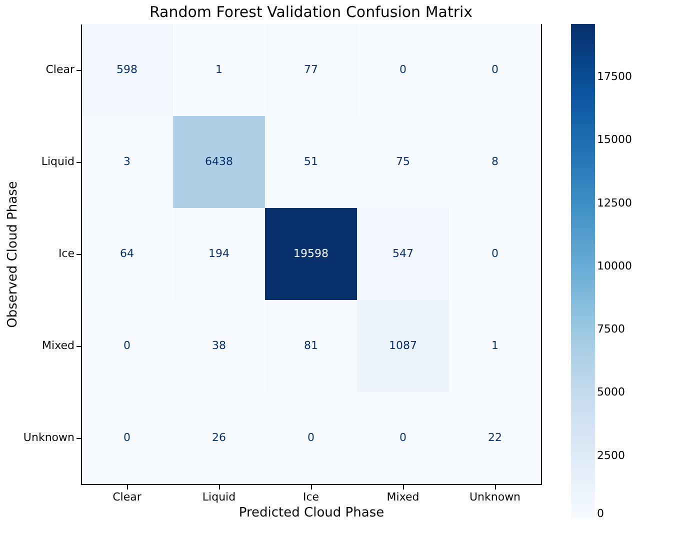 The width and height of the screenshot is (684, 559). What do you see at coordinates (311, 69) in the screenshot?
I see `data-label: 77` at bounding box center [311, 69].